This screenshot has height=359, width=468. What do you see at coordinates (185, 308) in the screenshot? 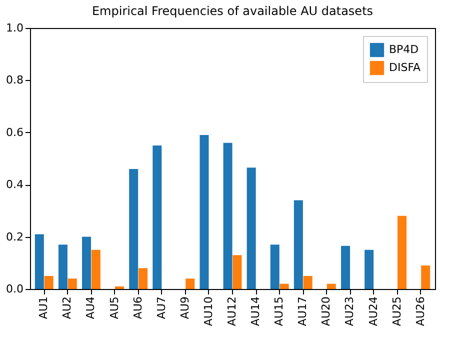
I see `x-tick-label: AU9` at bounding box center [185, 308].